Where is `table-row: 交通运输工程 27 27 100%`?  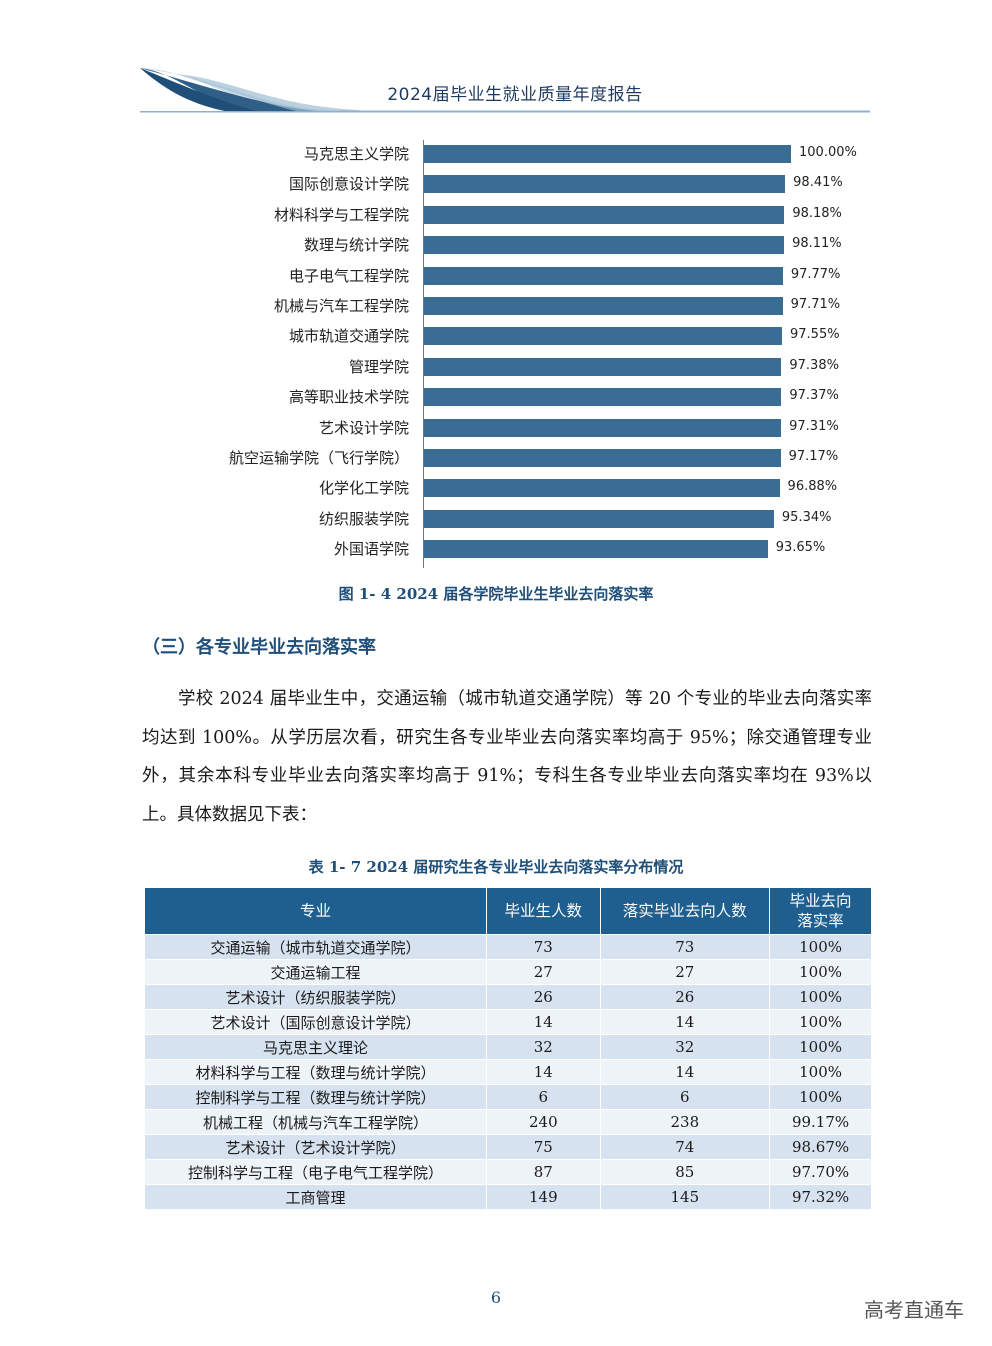
table-row: 交通运输工程 27 27 100% is located at coordinates (507, 972).